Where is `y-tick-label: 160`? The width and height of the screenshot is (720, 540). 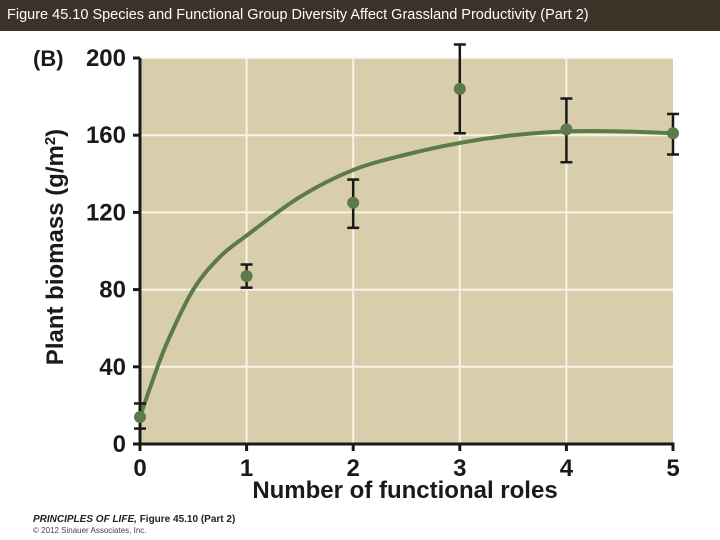 y-tick-label: 160 is located at coordinates (106, 135).